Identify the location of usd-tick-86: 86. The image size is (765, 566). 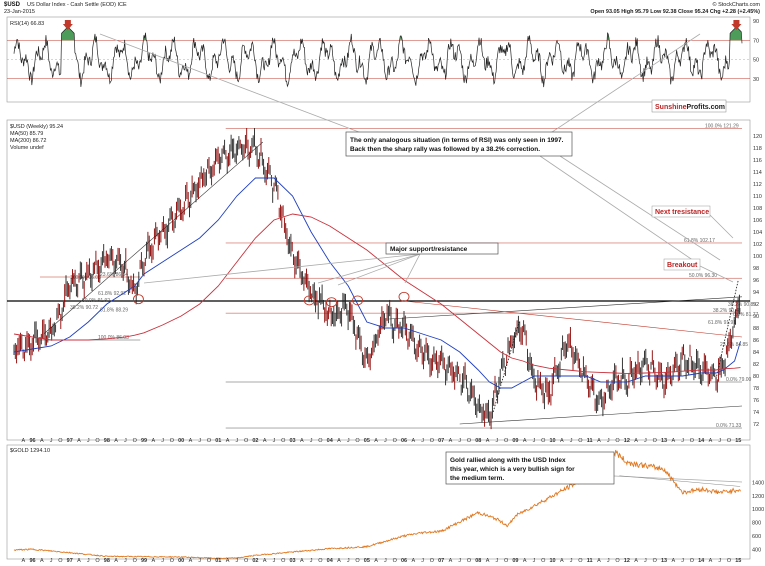
(756, 341).